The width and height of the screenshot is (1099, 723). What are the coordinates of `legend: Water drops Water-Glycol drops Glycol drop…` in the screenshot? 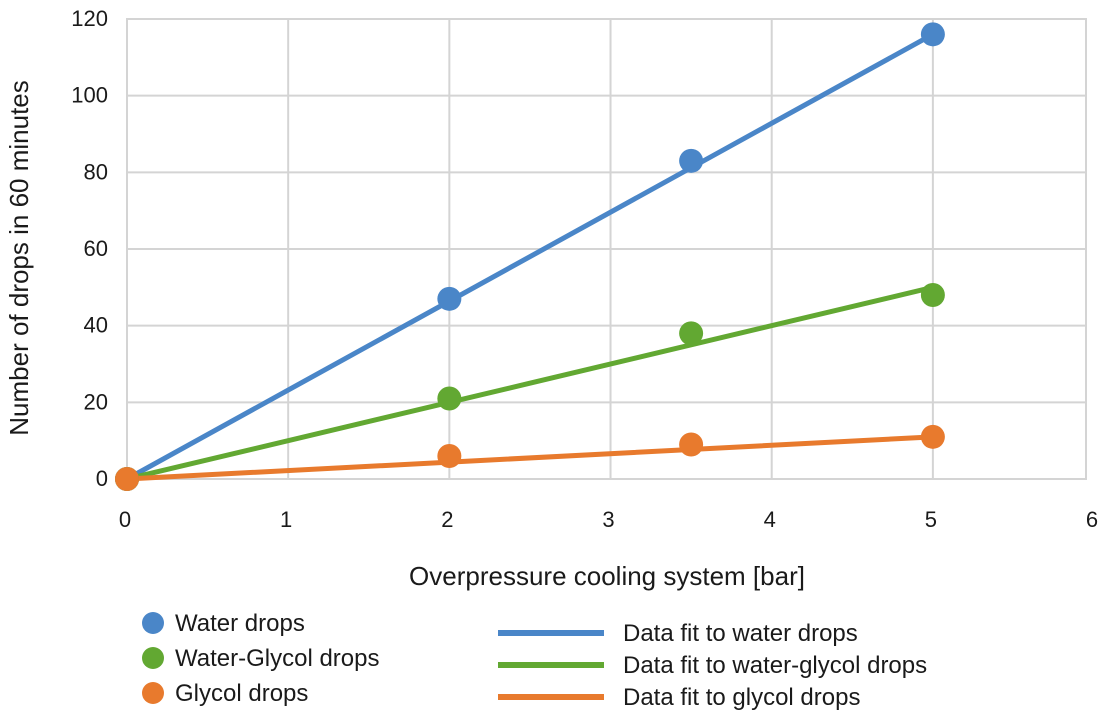 It's located at (534, 660).